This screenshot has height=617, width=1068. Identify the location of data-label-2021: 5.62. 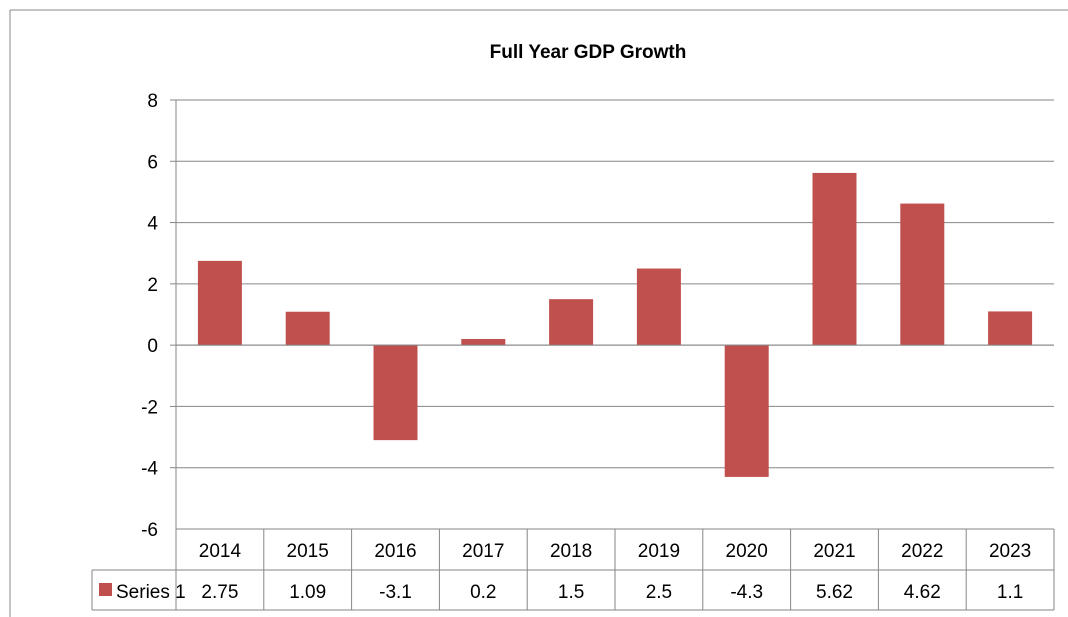
(834, 592).